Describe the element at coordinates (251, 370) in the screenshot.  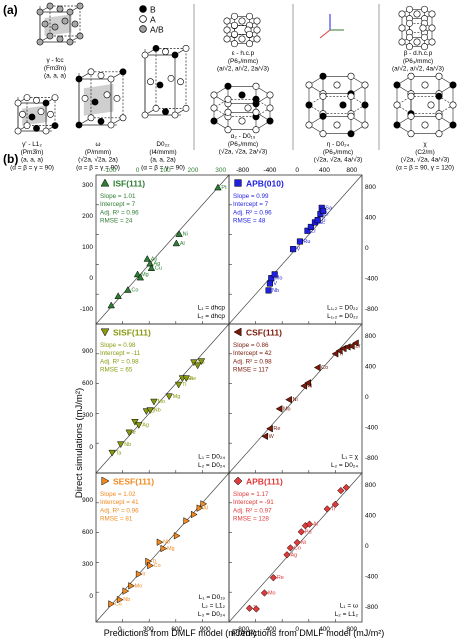
I see `fit-stat: RMSE = 117` at that location.